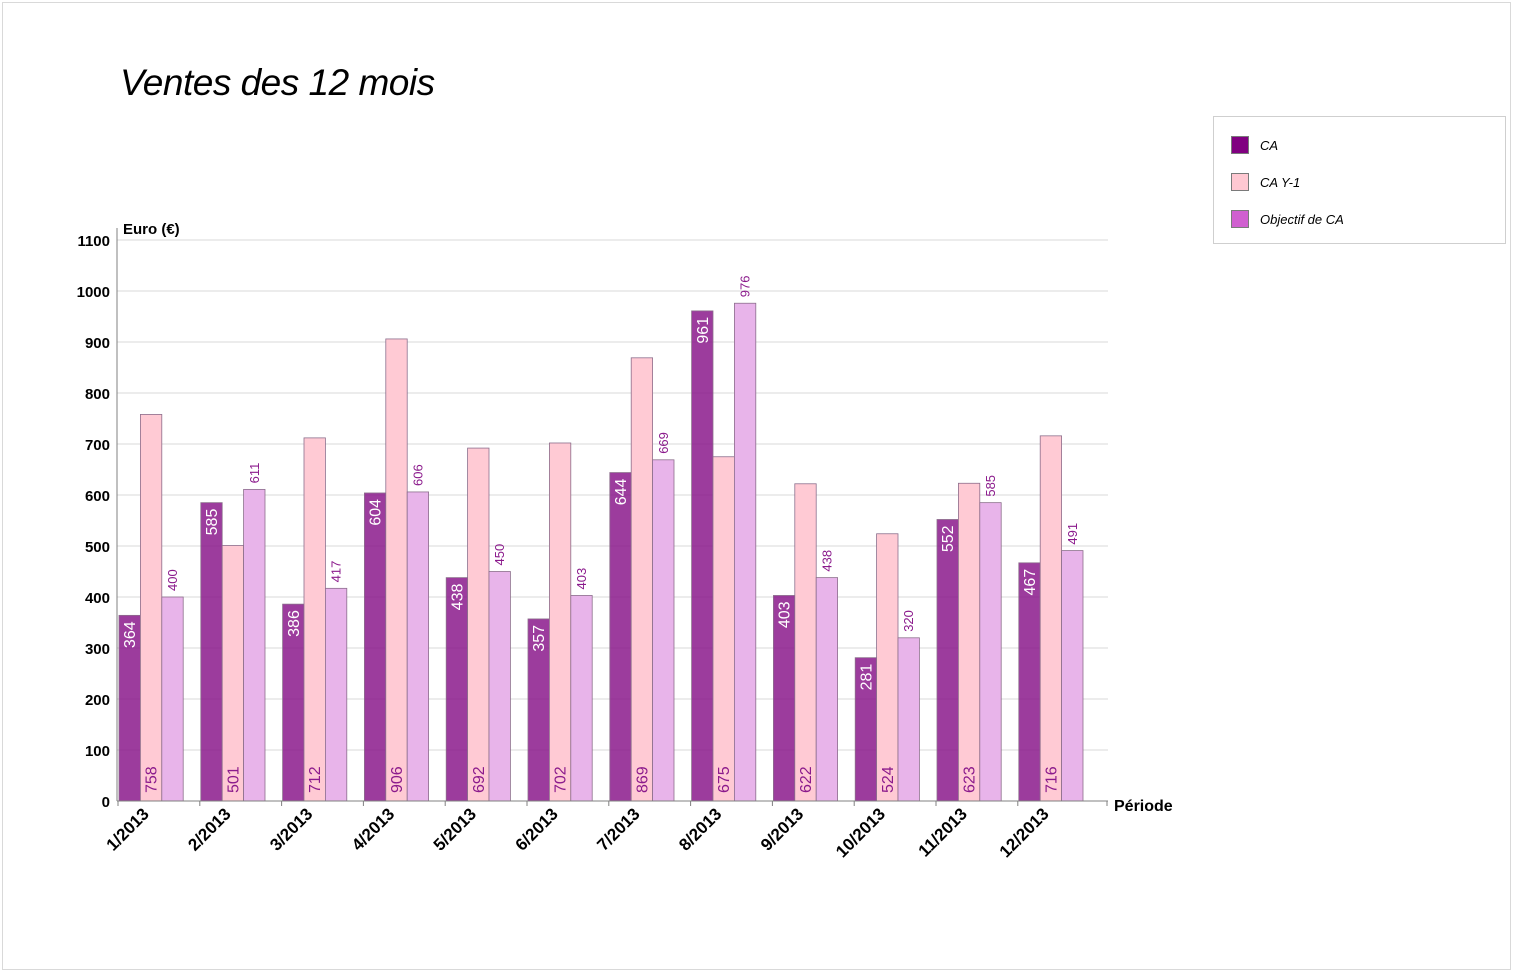 The image size is (1517, 976). What do you see at coordinates (1302, 219) in the screenshot?
I see `legend-label-objectif: Objectif de CA` at bounding box center [1302, 219].